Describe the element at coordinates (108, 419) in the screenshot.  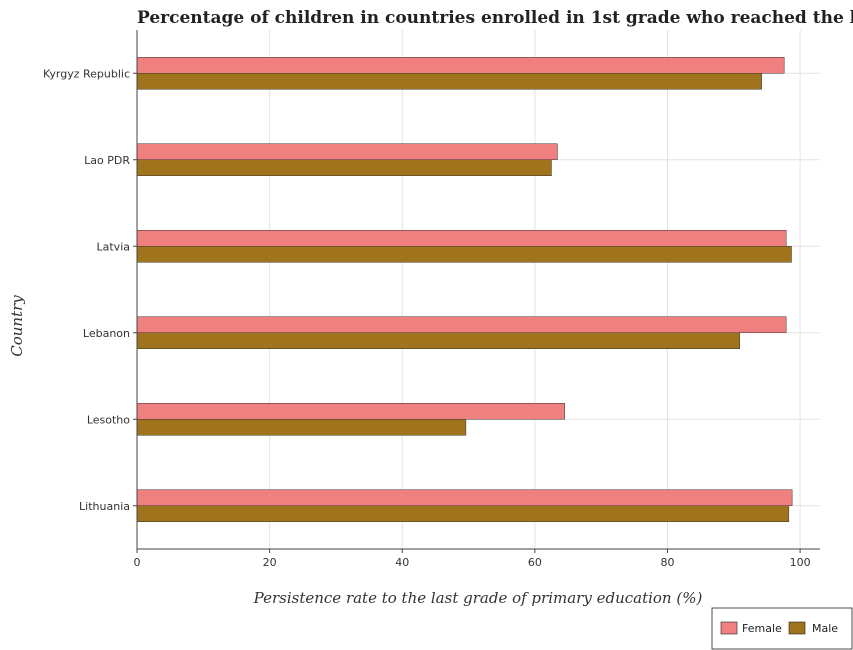
I see `y-tick-label: Lesotho` at that location.